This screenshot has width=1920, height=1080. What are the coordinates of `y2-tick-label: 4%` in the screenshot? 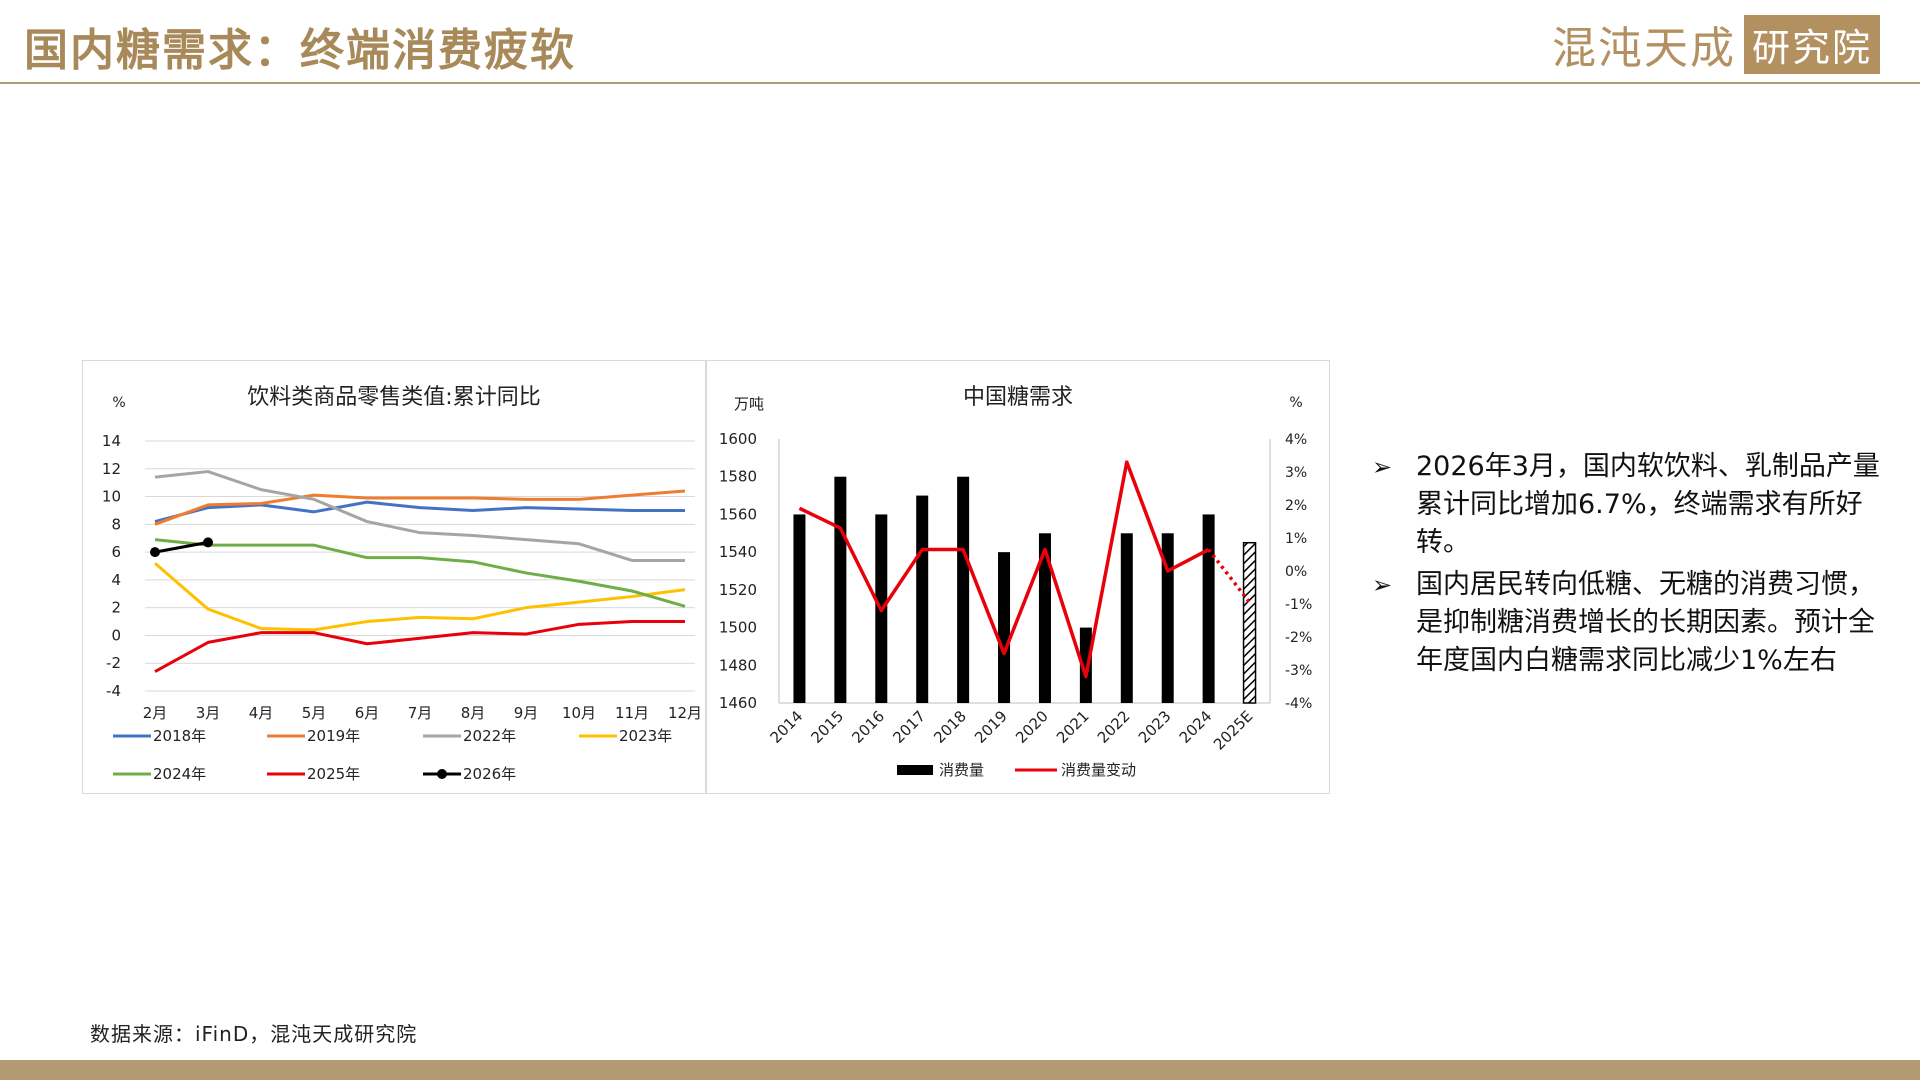 It's located at (1296, 440).